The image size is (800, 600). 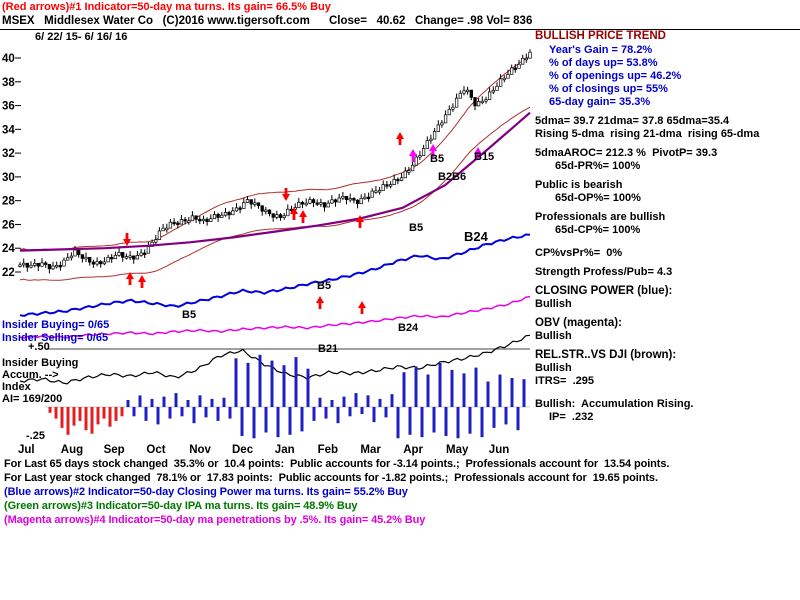 What do you see at coordinates (275, 317) in the screenshot?
I see `obv-line` at bounding box center [275, 317].